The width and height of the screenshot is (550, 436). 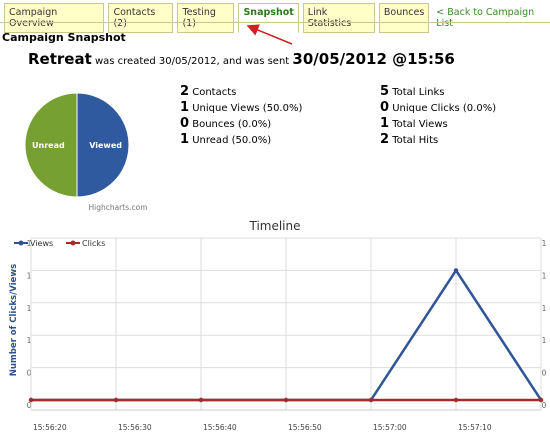 I want to click on stat-label: Bounces (0.0%), so click(x=232, y=124).